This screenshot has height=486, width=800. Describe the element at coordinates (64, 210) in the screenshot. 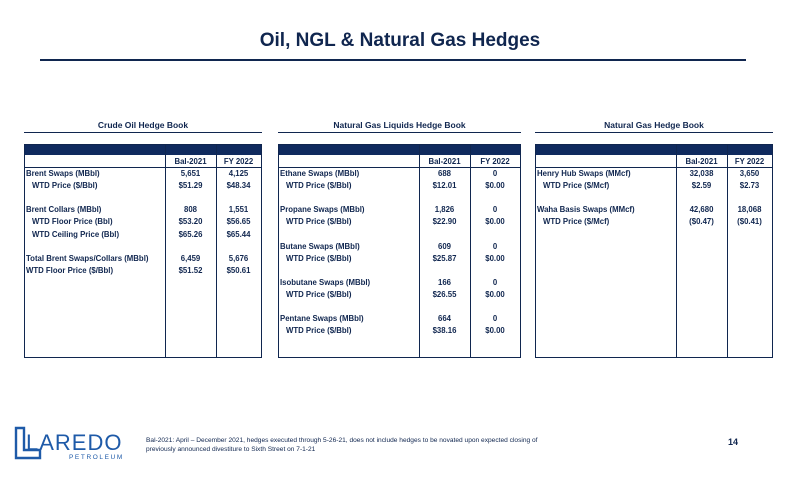

I see `row-label: Brent Collars (MBbl)` at that location.